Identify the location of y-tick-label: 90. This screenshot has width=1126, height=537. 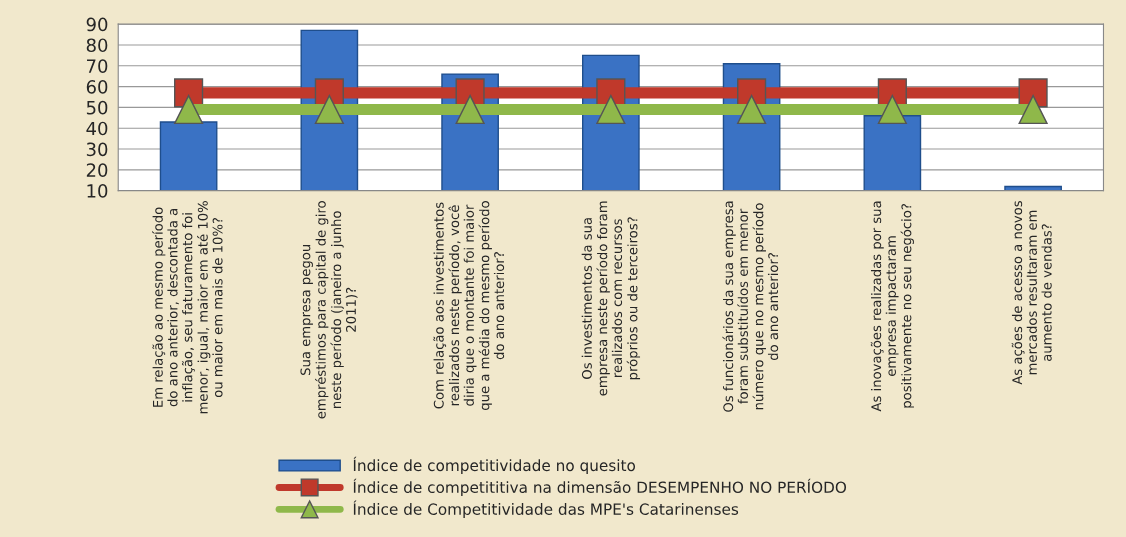
(97, 24).